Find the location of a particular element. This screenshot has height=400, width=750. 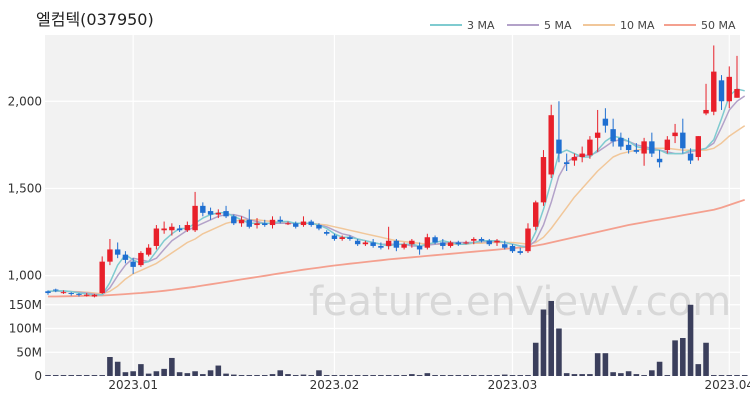

volume-tick-label: 50M is located at coordinates (29, 352).